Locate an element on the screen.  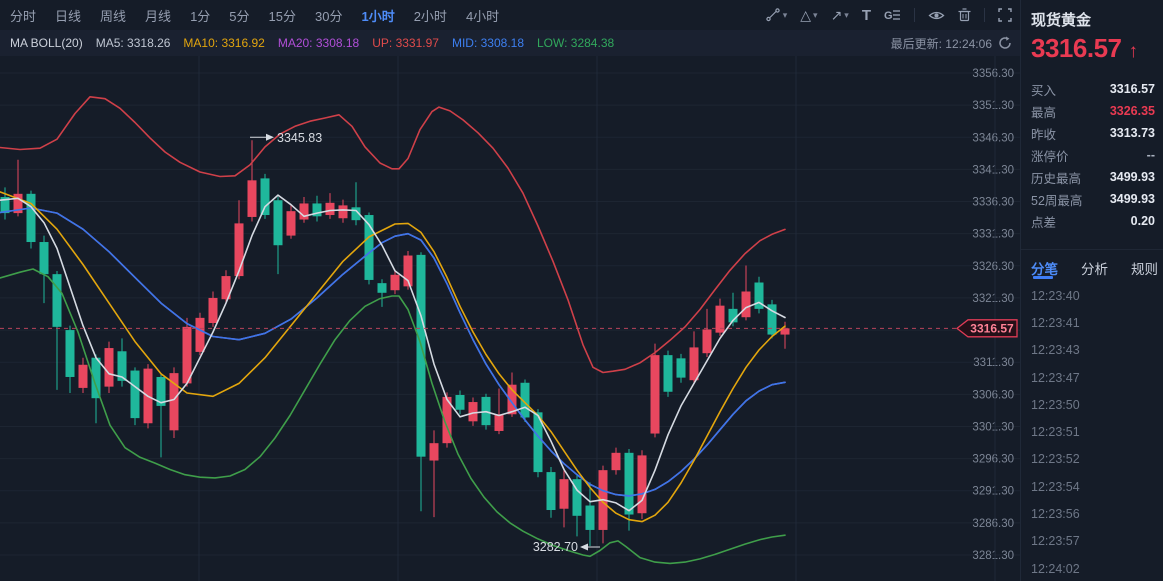
tick-row: 12:23:51 is located at coordinates (1055, 432).